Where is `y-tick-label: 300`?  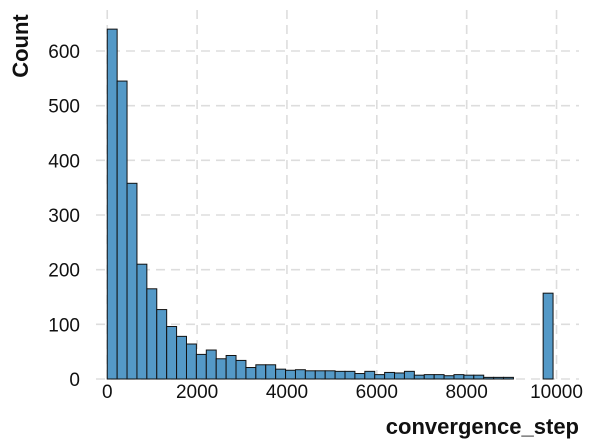 y-tick-label: 300 is located at coordinates (64, 216).